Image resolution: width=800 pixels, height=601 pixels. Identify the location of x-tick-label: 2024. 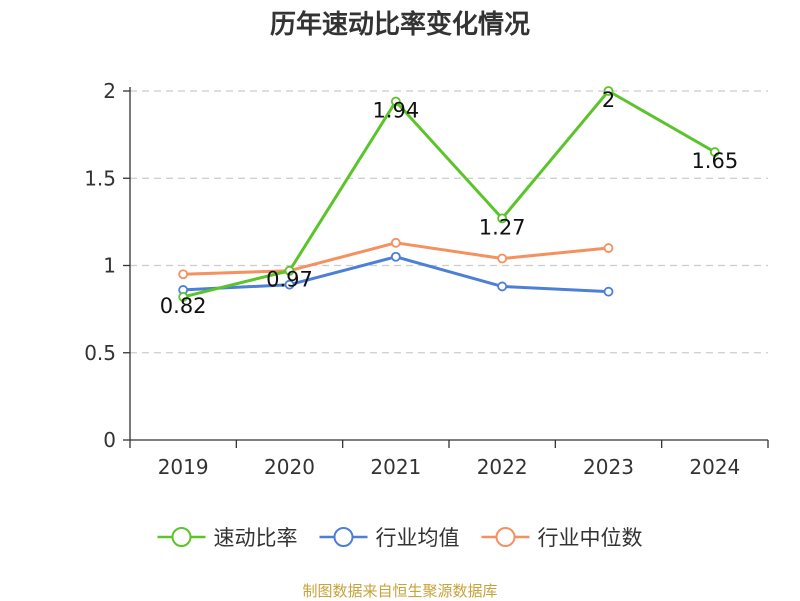
(714, 467).